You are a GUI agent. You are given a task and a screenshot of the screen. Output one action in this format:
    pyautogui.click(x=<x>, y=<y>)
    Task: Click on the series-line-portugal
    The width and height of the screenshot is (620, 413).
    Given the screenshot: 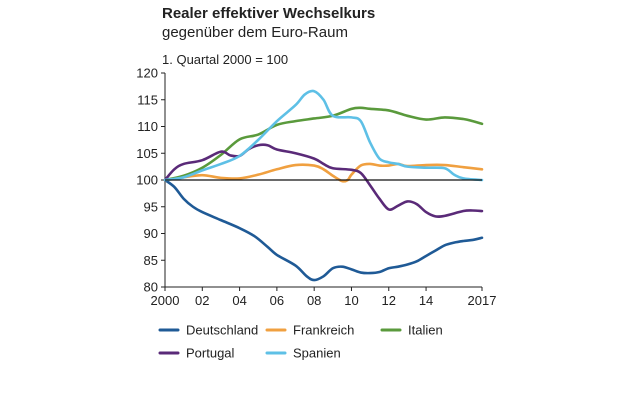 What is the action you would take?
    pyautogui.click(x=323, y=181)
    